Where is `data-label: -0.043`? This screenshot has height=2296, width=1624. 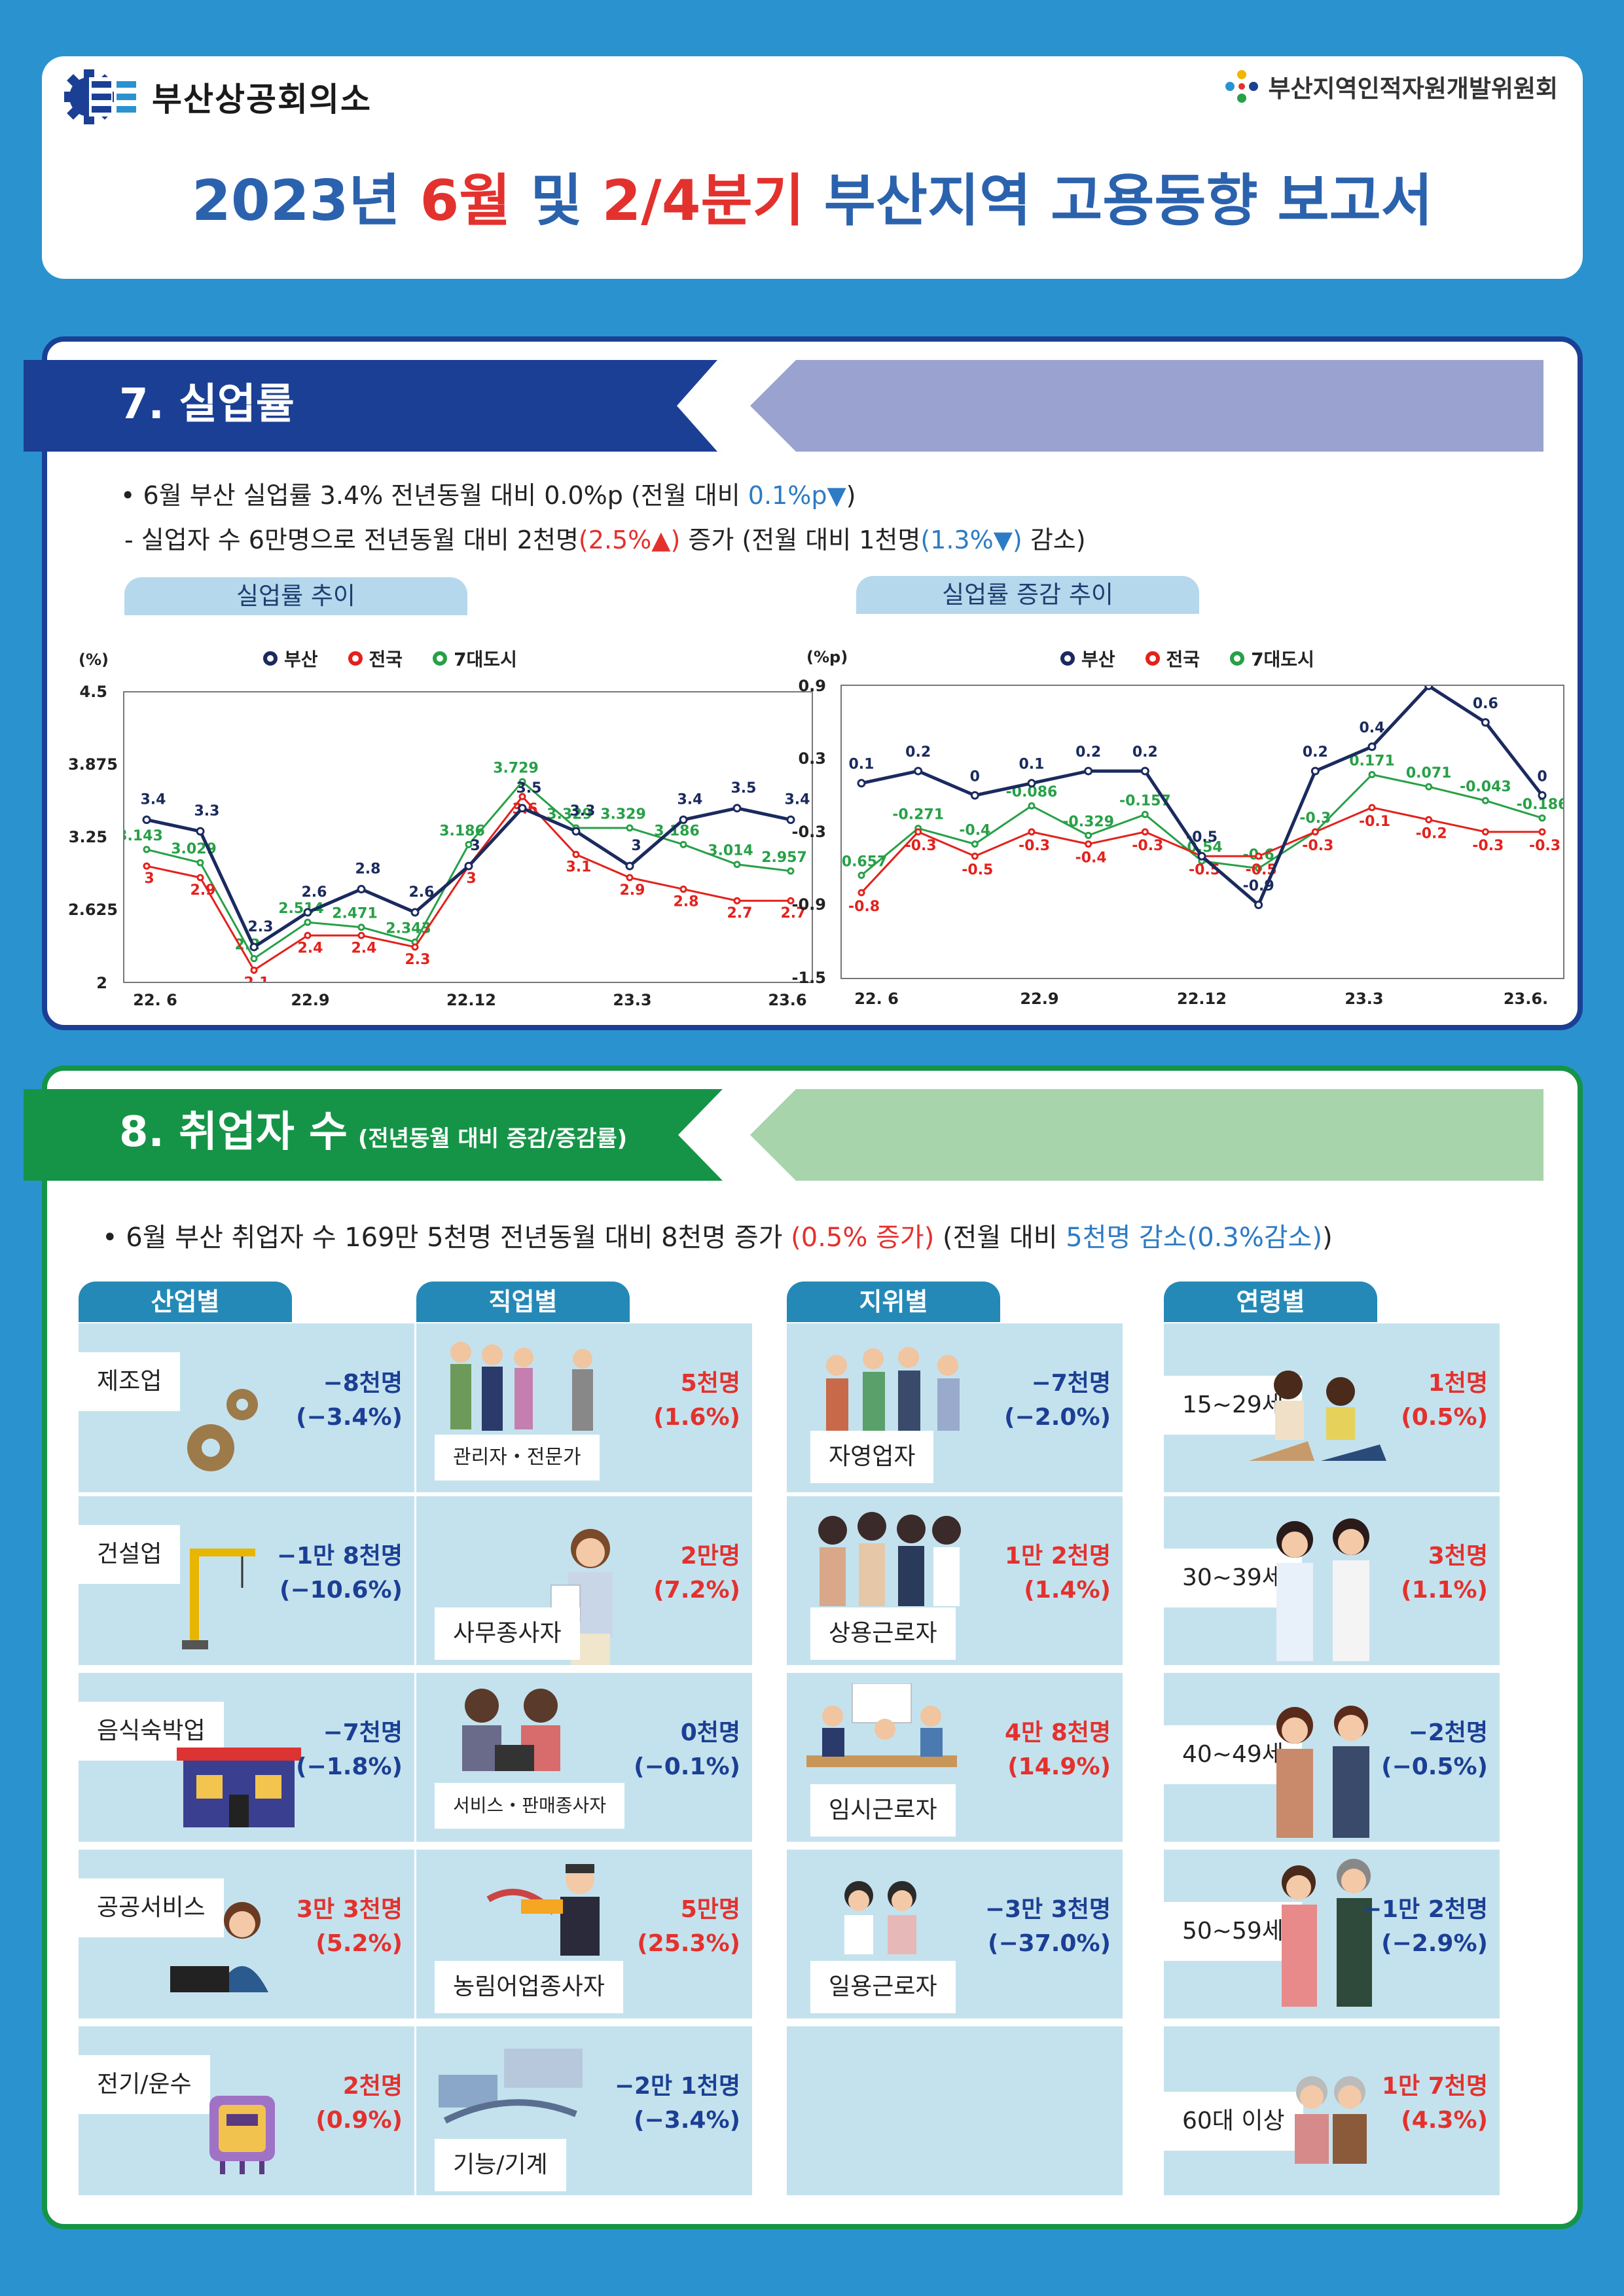 data-label: -0.043 is located at coordinates (1485, 787).